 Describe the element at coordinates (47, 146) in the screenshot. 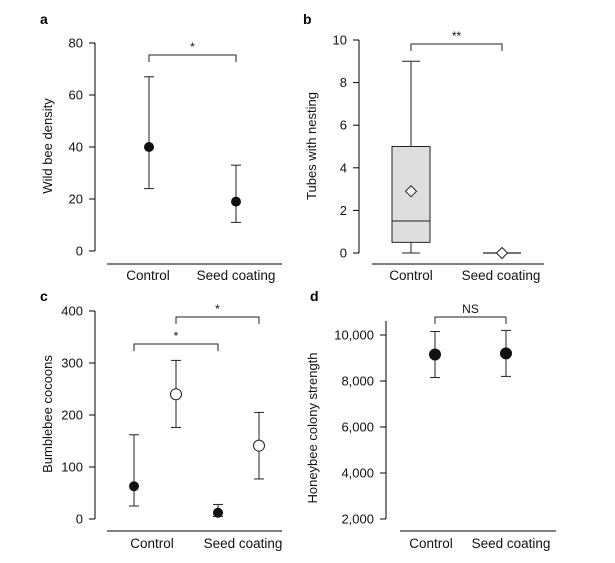

I see `y-axis-label: Wild bee density` at that location.